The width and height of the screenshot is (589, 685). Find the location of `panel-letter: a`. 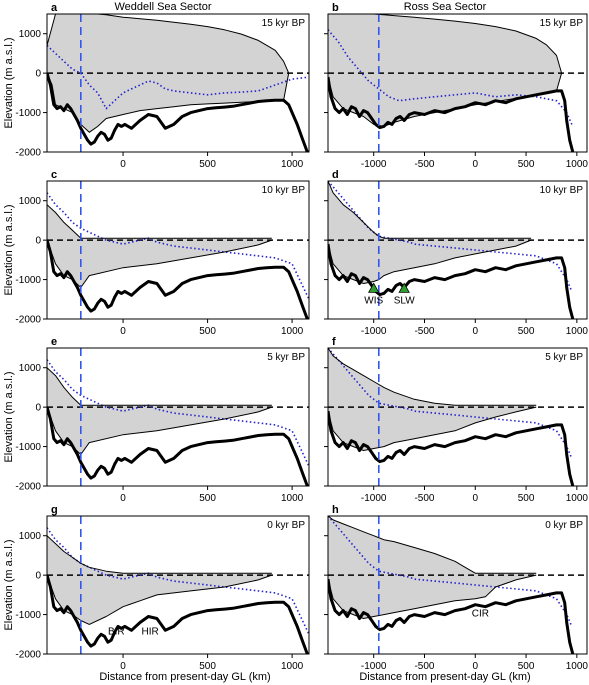

panel-letter: a is located at coordinates (54, 8).